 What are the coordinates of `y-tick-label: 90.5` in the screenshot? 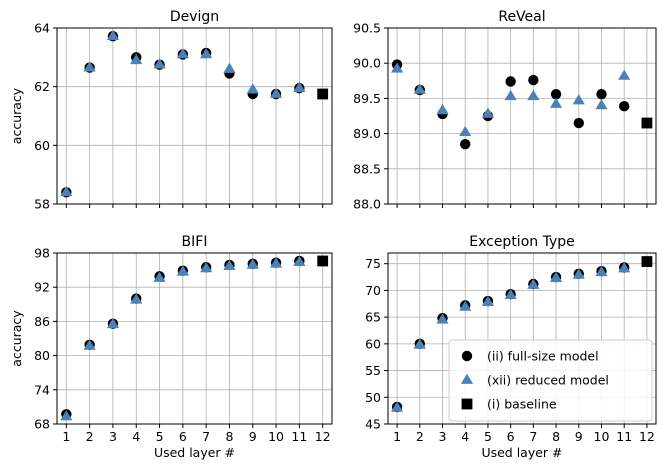 It's located at (367, 28).